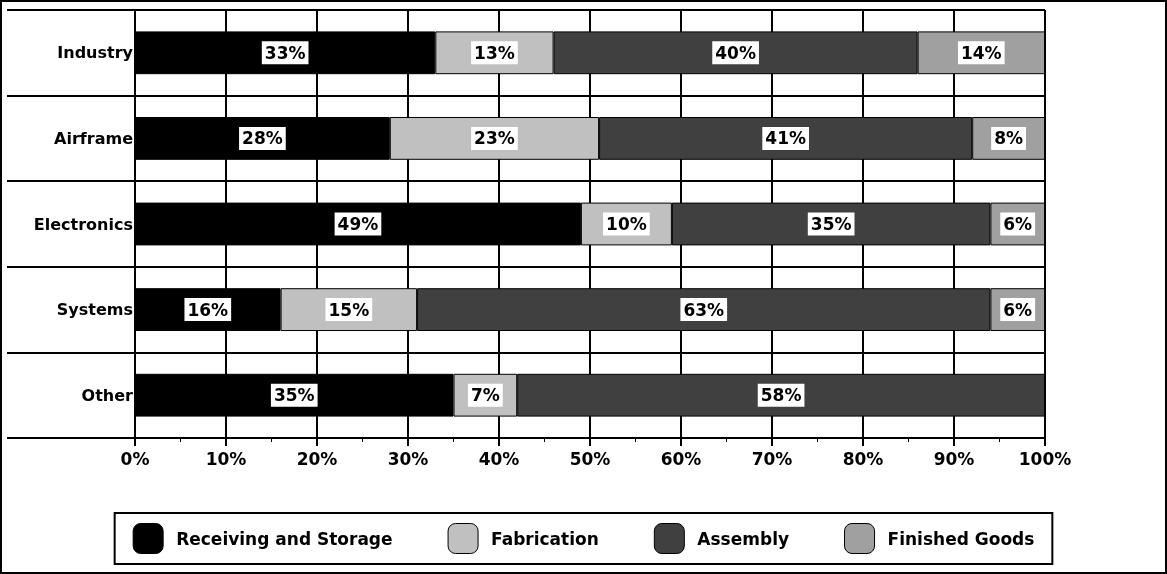 This screenshot has width=1167, height=574. What do you see at coordinates (95, 53) in the screenshot?
I see `y-tick-label: Industry` at bounding box center [95, 53].